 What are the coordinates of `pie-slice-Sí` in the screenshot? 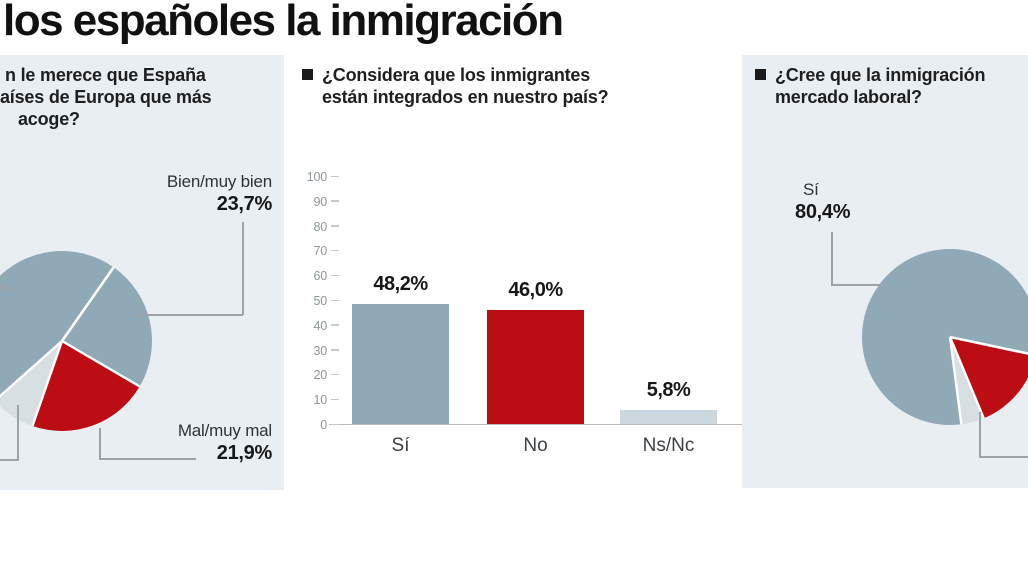 It's located at (945, 337).